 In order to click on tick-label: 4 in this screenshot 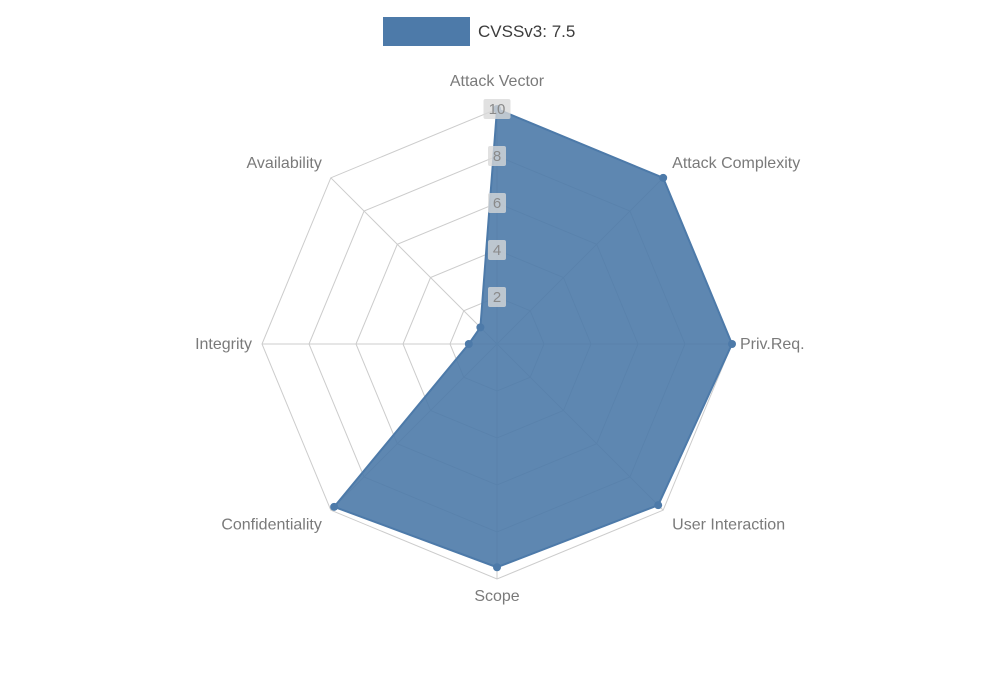, I will do `click(497, 250)`.